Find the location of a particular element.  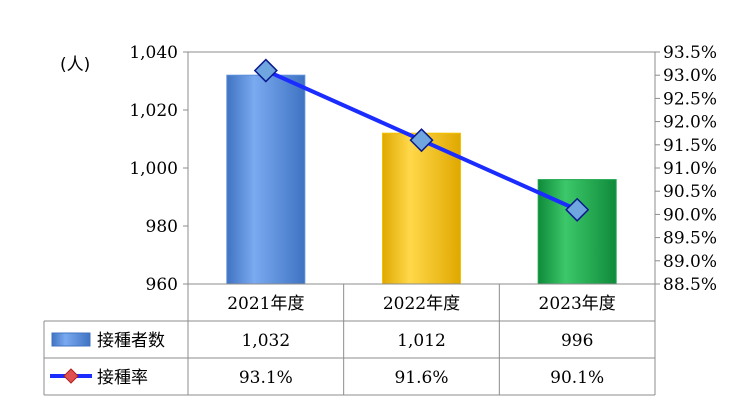

legend-label-line: 接種率 is located at coordinates (122, 378).